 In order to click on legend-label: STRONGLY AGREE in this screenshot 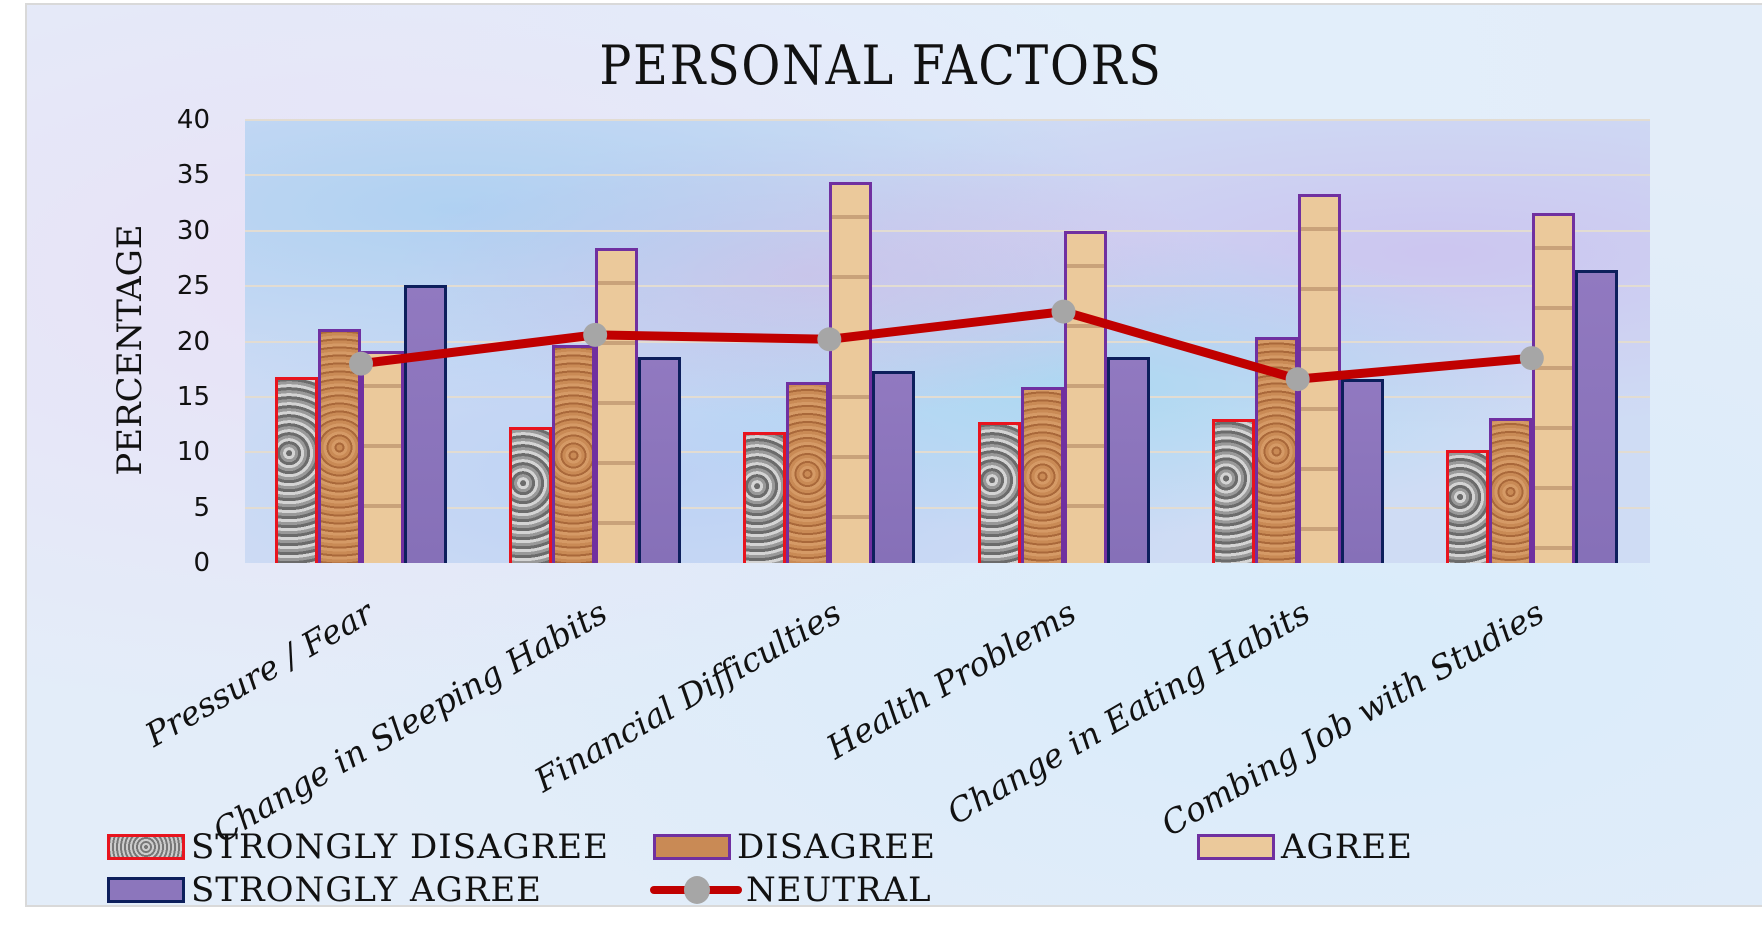, I will do `click(366, 890)`.